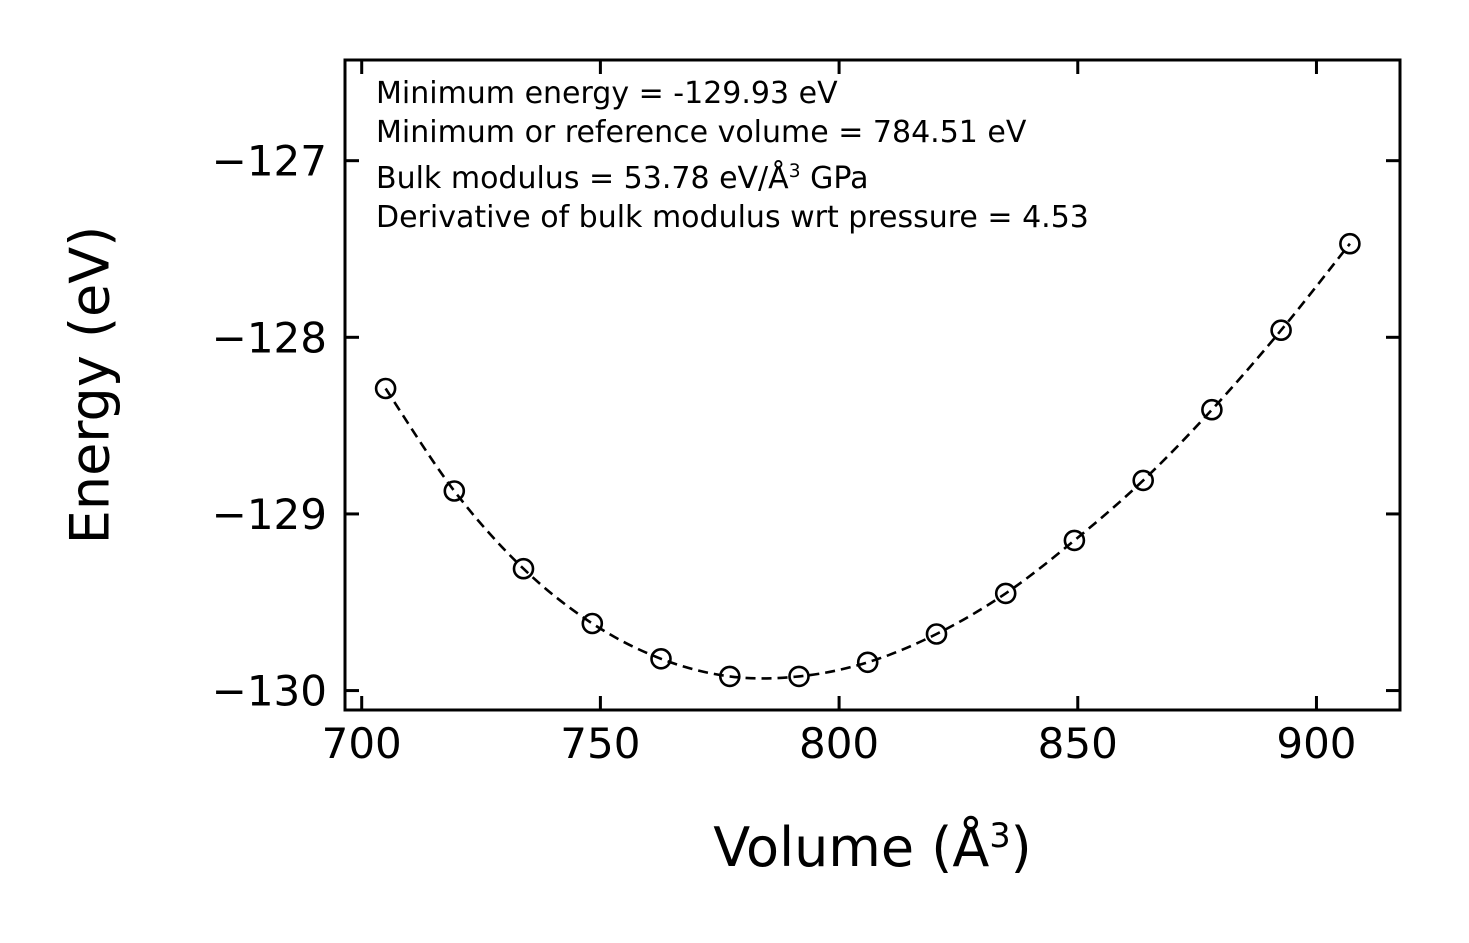 This screenshot has height=943, width=1469. Describe the element at coordinates (269, 514) in the screenshot. I see `y-tick-label: −129` at that location.